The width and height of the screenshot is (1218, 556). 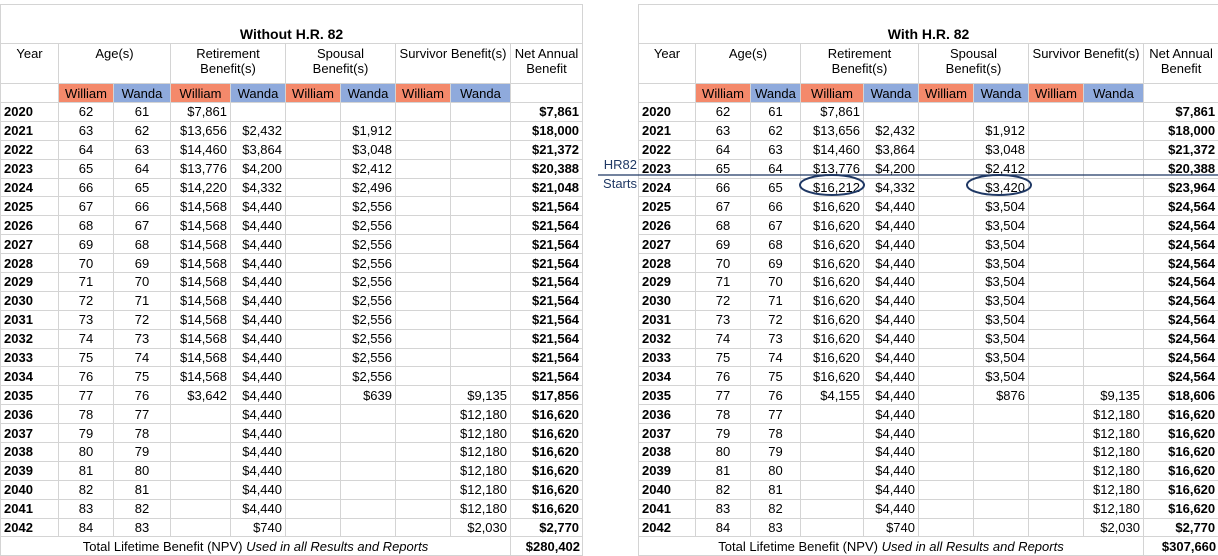 I want to click on cell: 78, so click(x=723, y=414).